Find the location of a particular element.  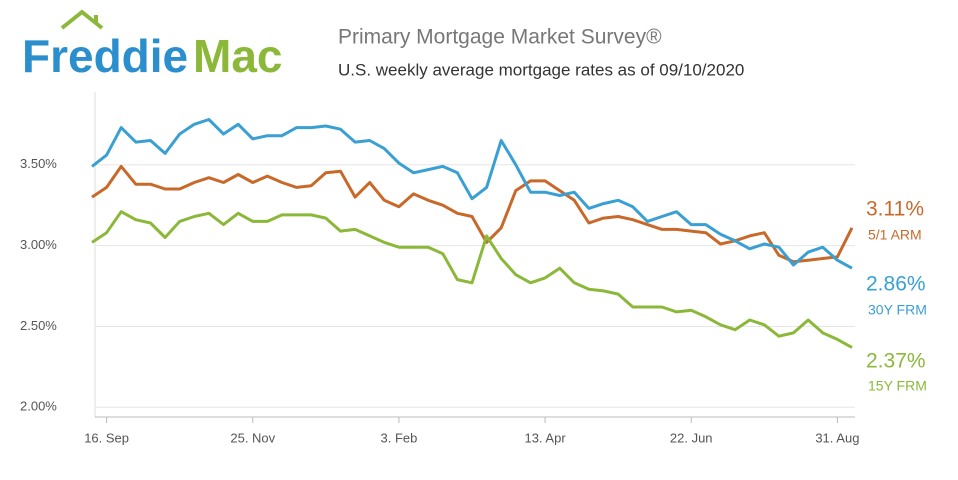

series-name-label: 15Y FRM is located at coordinates (897, 386).